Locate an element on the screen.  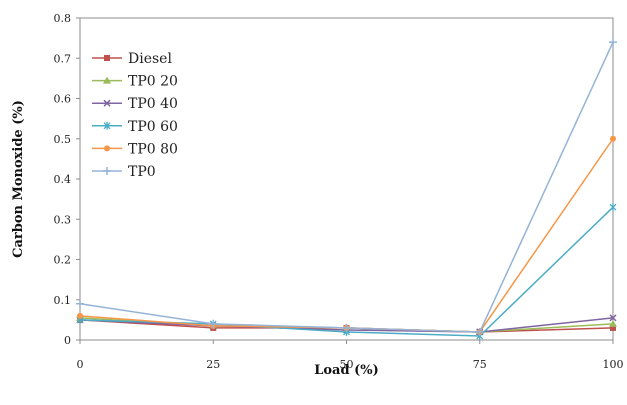
legend-item-diesel: Diesel is located at coordinates (132, 59).